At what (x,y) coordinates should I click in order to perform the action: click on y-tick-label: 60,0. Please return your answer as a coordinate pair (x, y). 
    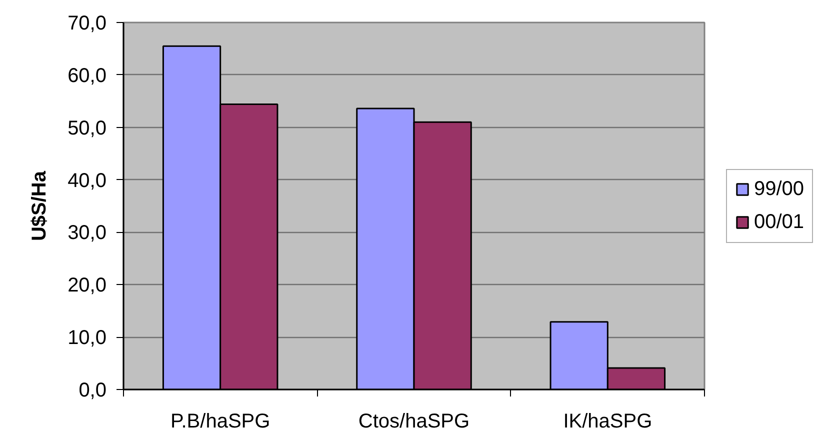
    Looking at the image, I should click on (87, 75).